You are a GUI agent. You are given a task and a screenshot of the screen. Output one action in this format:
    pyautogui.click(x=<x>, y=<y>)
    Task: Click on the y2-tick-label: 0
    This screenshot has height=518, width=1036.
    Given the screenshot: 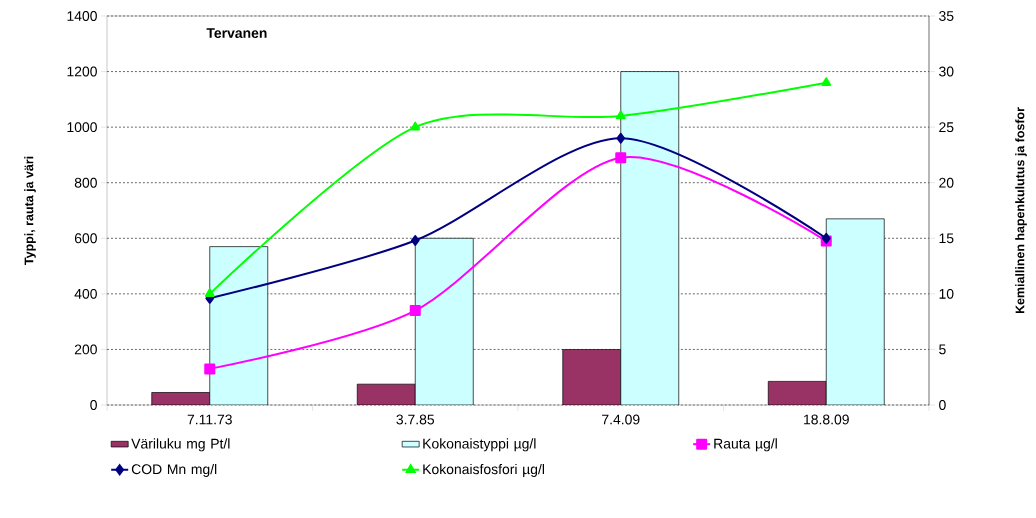 What is the action you would take?
    pyautogui.click(x=942, y=405)
    